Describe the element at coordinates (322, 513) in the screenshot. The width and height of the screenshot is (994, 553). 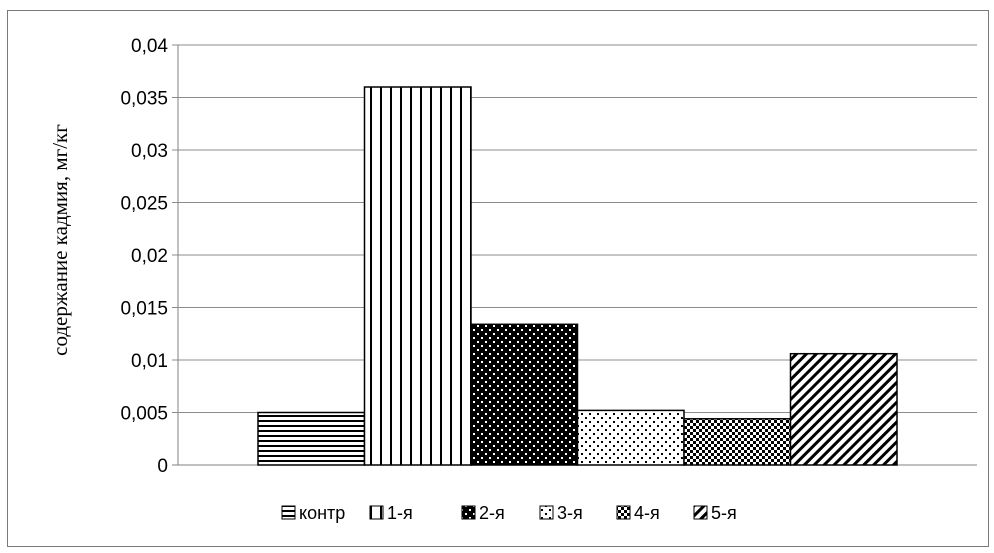
I see `legend-label: контр` at that location.